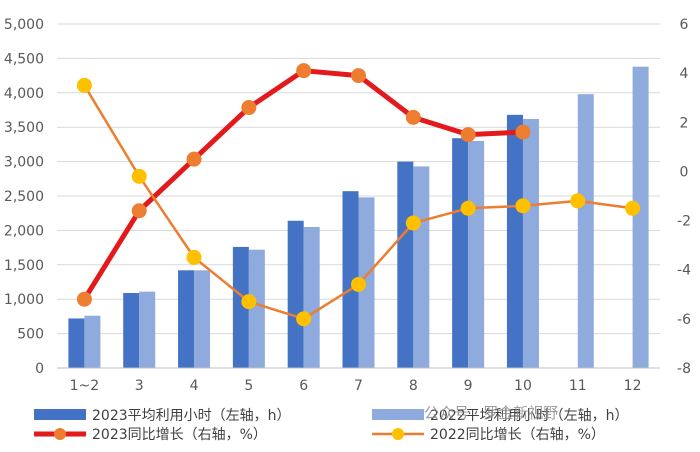 The width and height of the screenshot is (700, 452). I want to click on x-tick-label: 7, so click(358, 386).